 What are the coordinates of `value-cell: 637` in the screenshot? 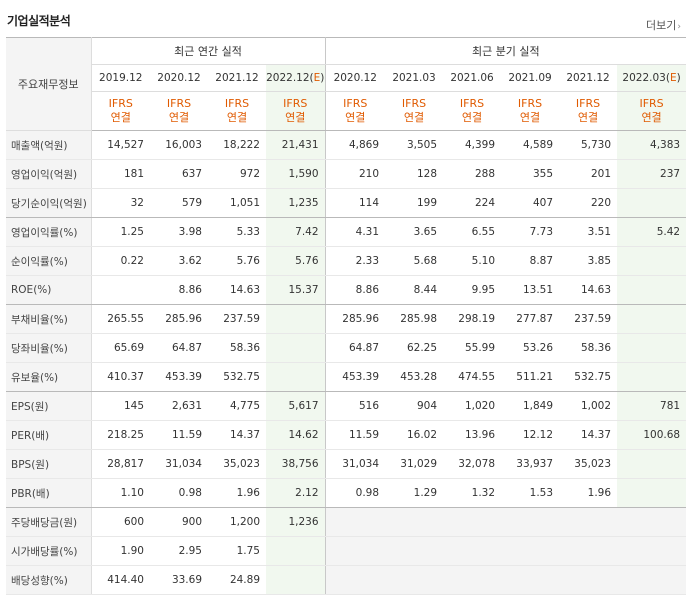 It's located at (179, 174).